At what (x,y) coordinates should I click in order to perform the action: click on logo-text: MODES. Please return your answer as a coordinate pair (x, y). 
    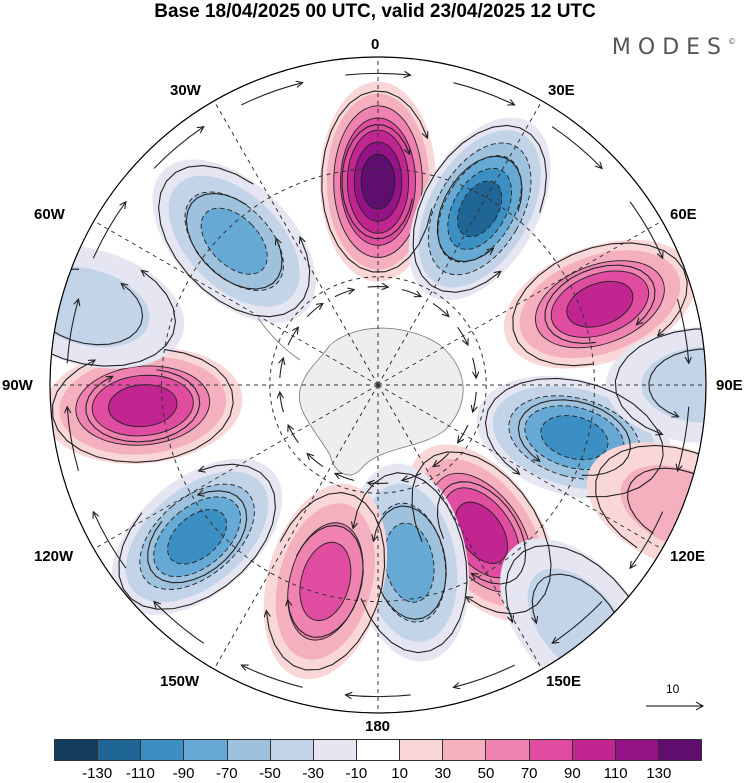
    Looking at the image, I should click on (669, 47).